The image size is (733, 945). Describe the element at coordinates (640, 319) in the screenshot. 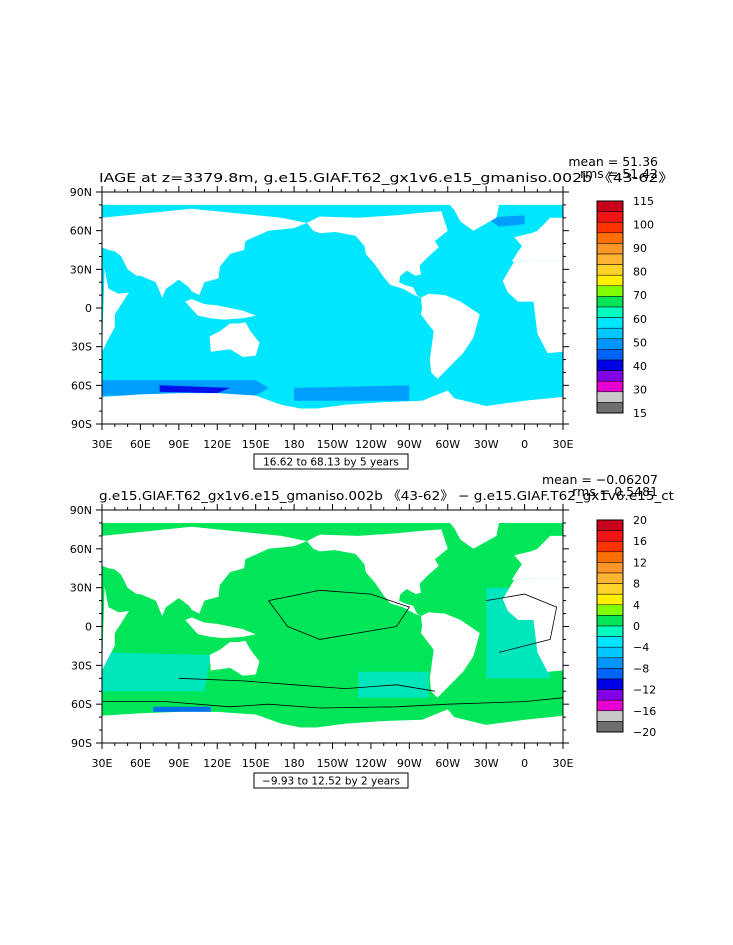

I see `colorbar-label: 60` at that location.